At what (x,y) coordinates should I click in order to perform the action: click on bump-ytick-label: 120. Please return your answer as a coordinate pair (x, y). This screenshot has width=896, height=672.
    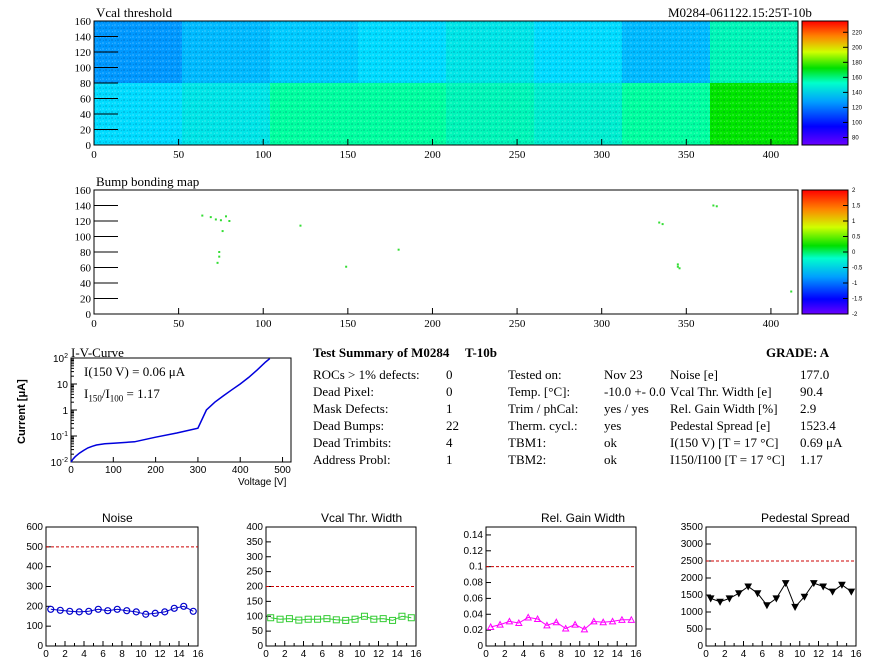
    Looking at the image, I should click on (83, 222).